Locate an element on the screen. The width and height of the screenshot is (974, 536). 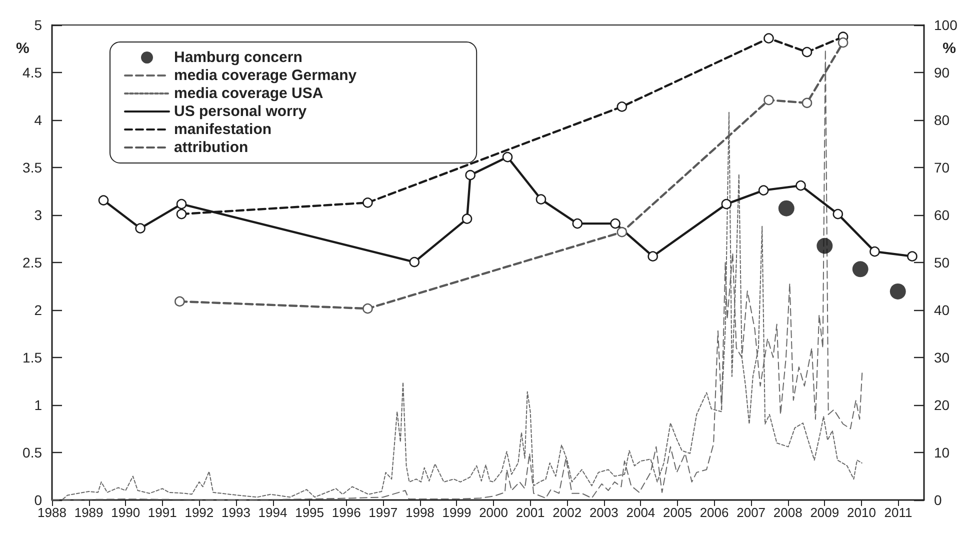
x-tick-label: 2010 is located at coordinates (861, 512).